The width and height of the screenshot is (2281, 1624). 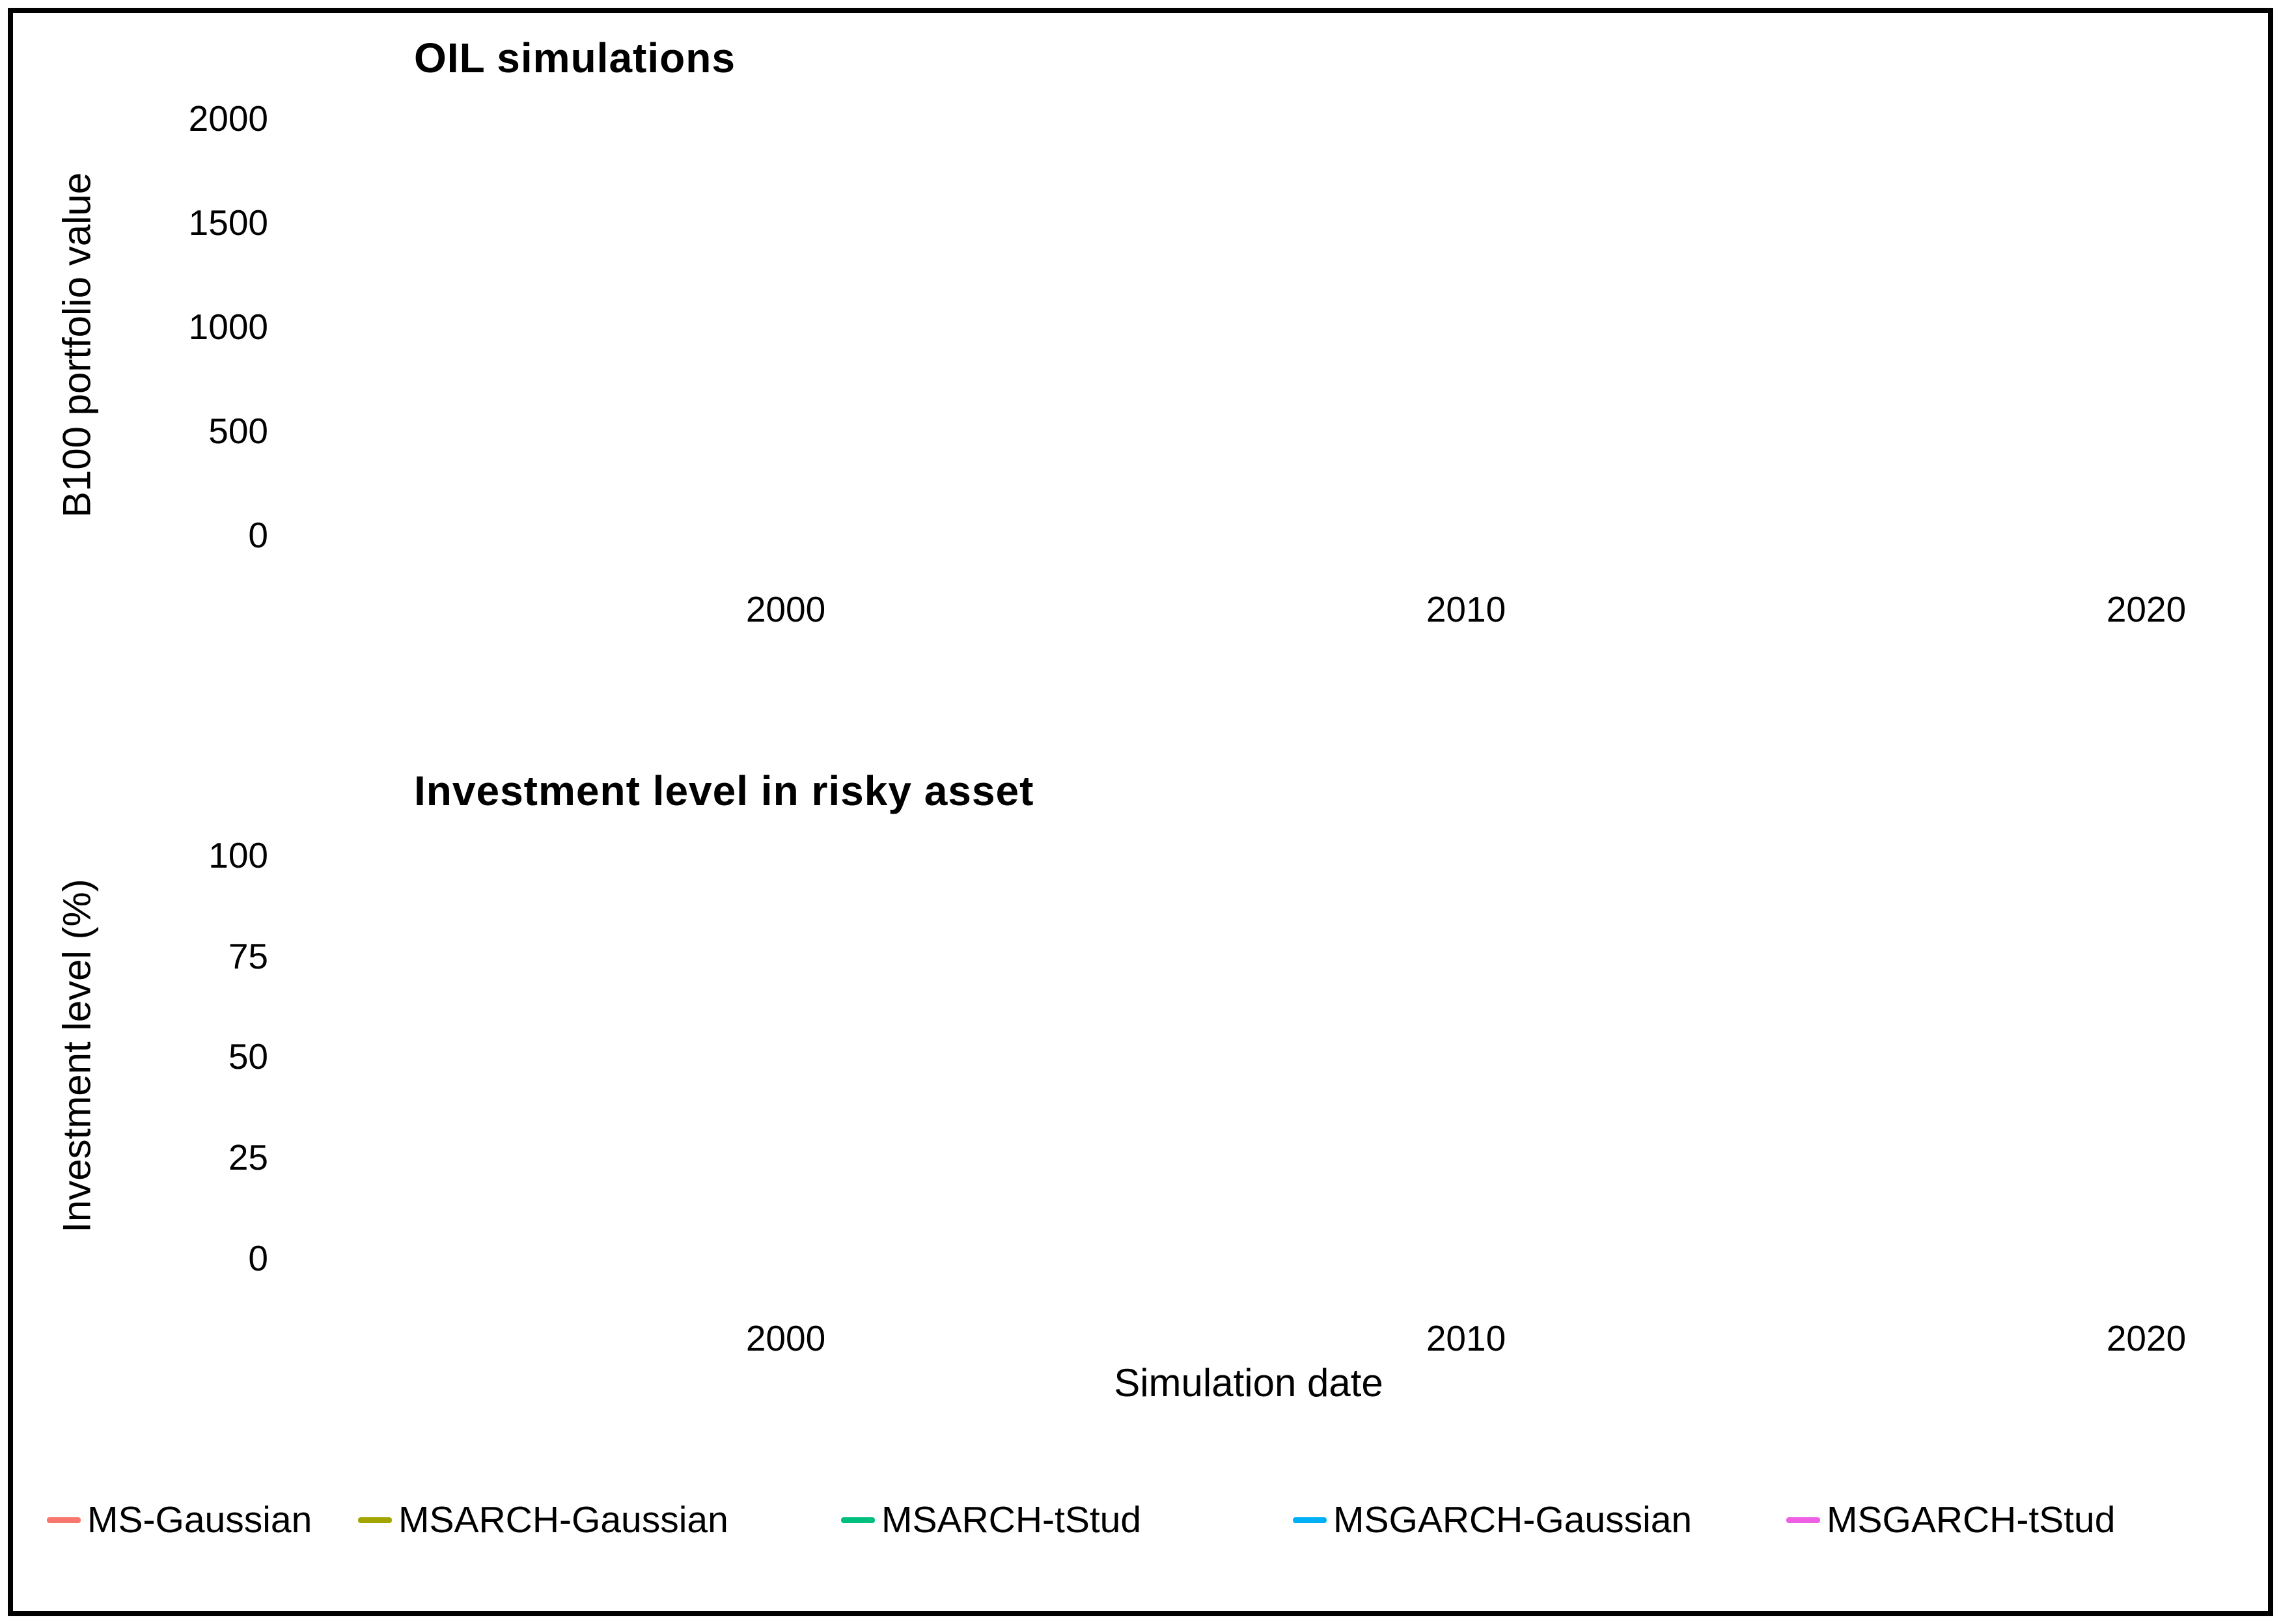 I want to click on legend-label: MSARCH-Gaussian, so click(x=563, y=1520).